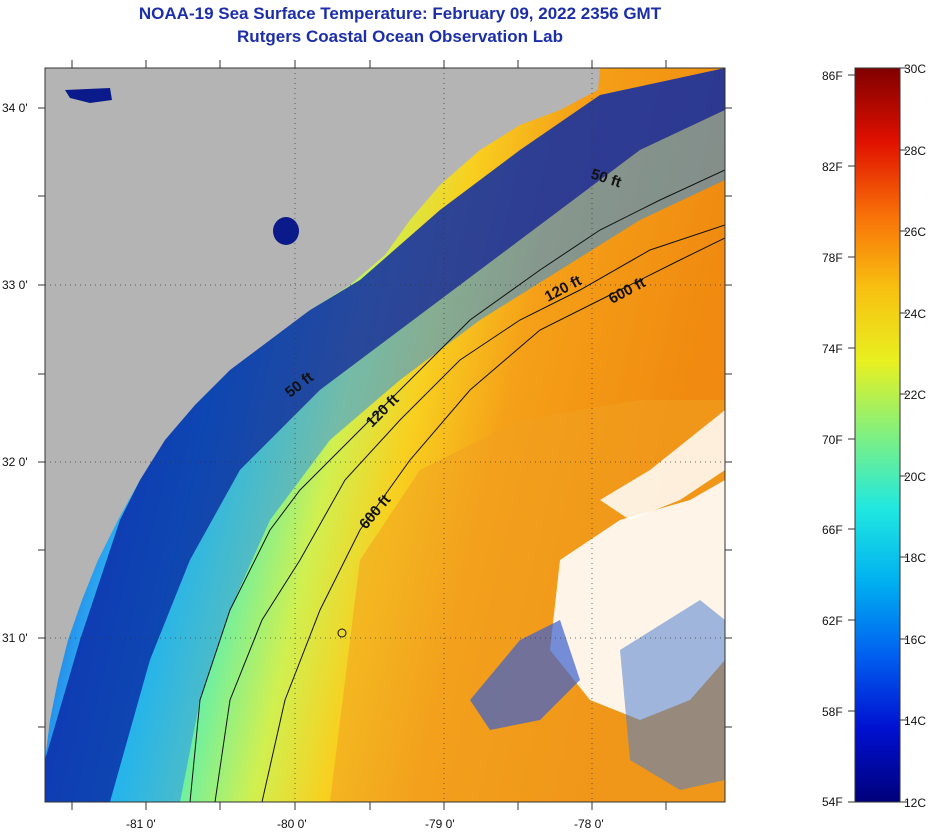  I want to click on colorbar-f-label: 58F, so click(832, 712).